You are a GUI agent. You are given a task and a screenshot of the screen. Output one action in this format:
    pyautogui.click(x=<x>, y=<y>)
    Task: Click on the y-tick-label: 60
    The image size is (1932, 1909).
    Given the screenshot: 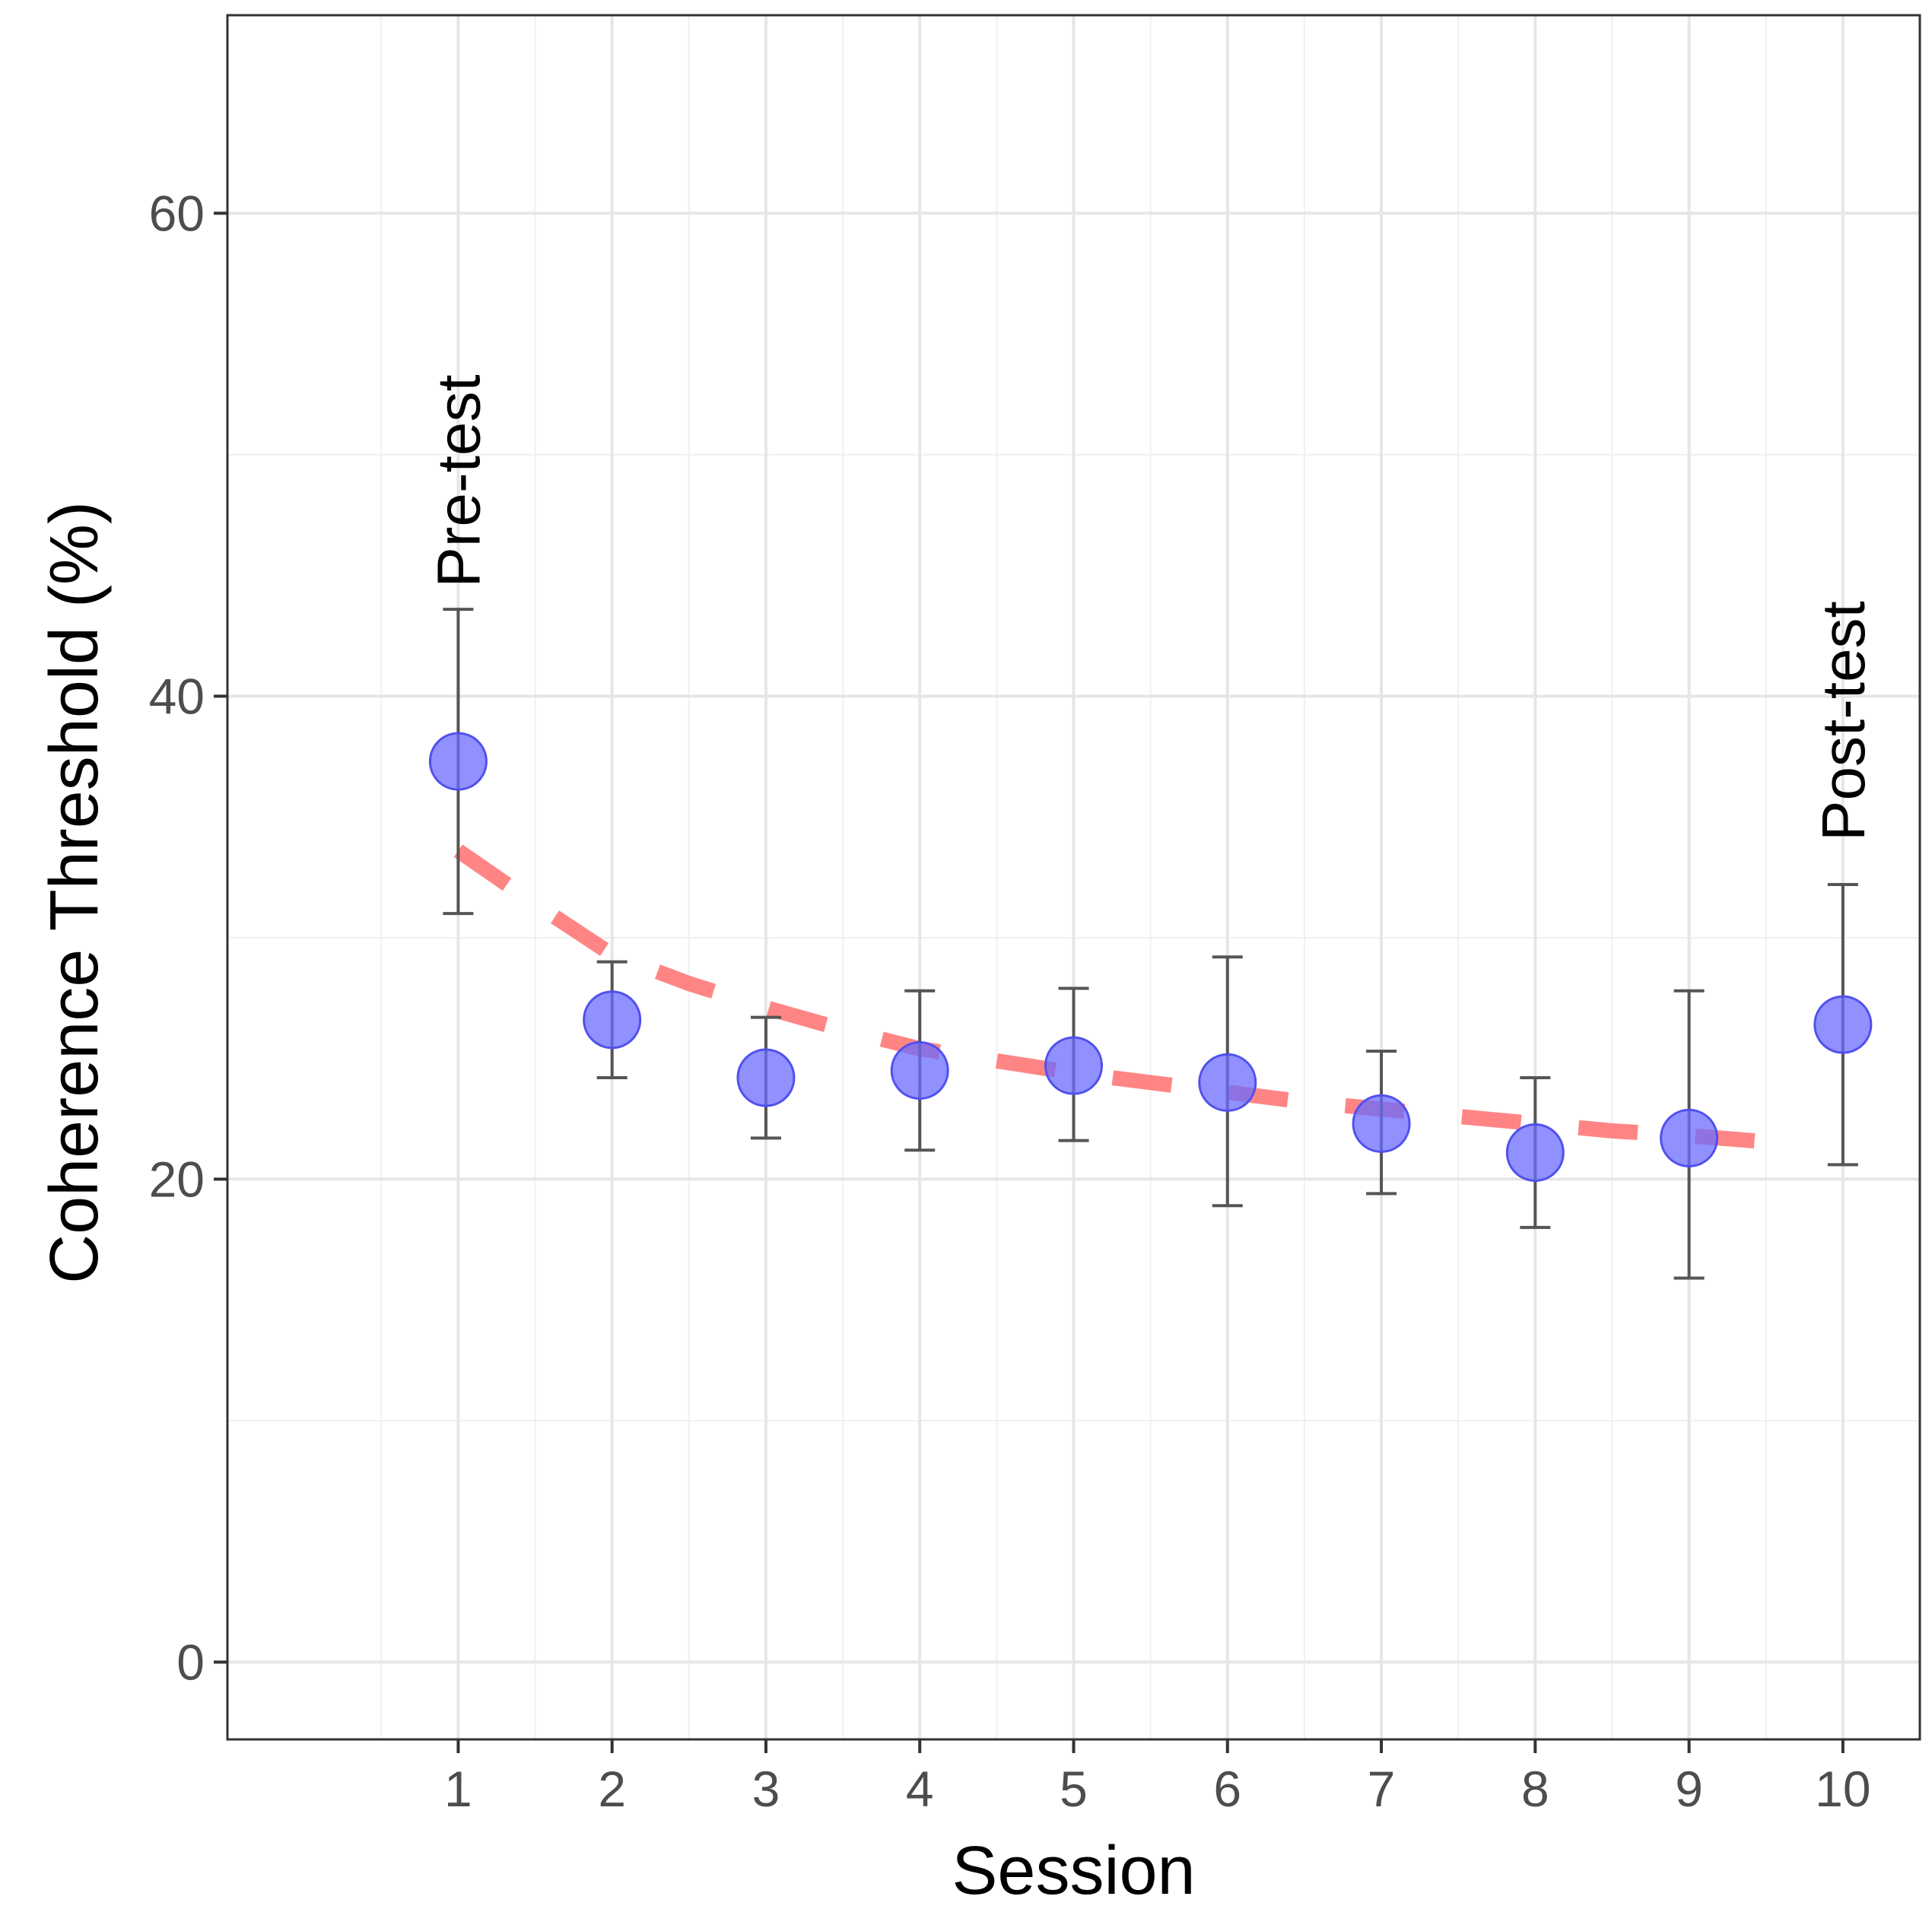 What is the action you would take?
    pyautogui.click(x=177, y=213)
    